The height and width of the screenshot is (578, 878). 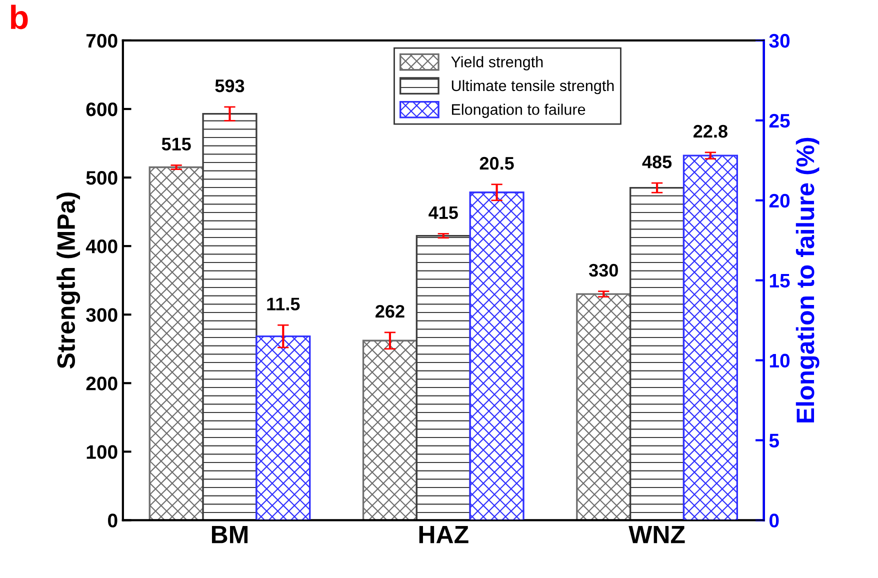 What do you see at coordinates (102, 41) in the screenshot?
I see `y-tick-label: 700` at bounding box center [102, 41].